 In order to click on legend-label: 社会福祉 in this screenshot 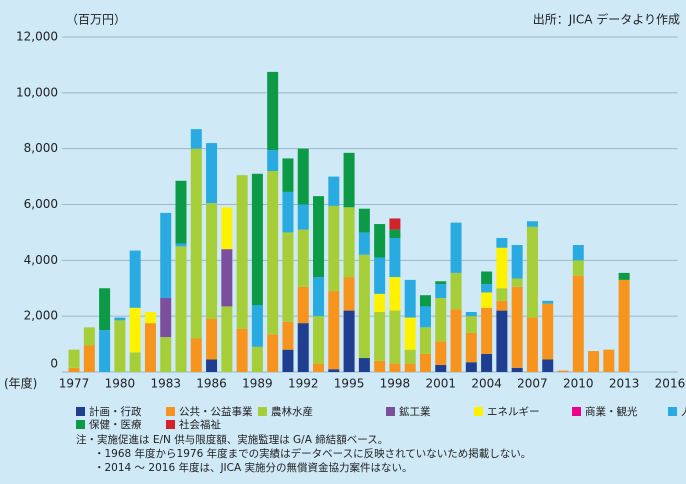, I will do `click(200, 424)`.